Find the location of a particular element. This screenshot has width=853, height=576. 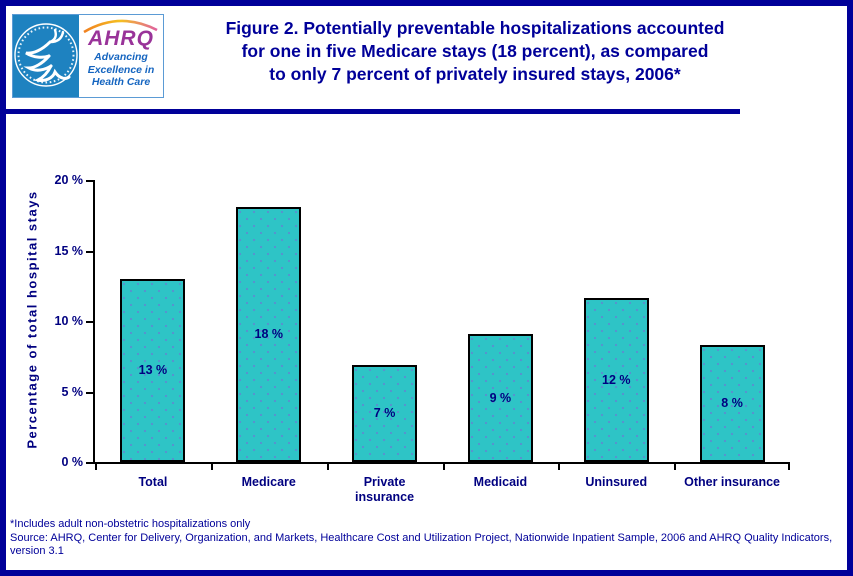

x-axis-category-line: insurance is located at coordinates (385, 497).